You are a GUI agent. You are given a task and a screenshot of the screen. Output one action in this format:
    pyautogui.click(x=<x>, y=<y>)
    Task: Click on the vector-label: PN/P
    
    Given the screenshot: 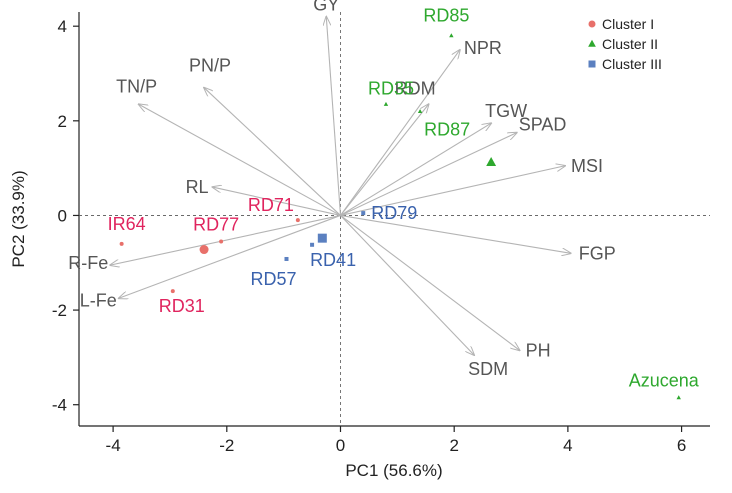 What is the action you would take?
    pyautogui.click(x=210, y=66)
    